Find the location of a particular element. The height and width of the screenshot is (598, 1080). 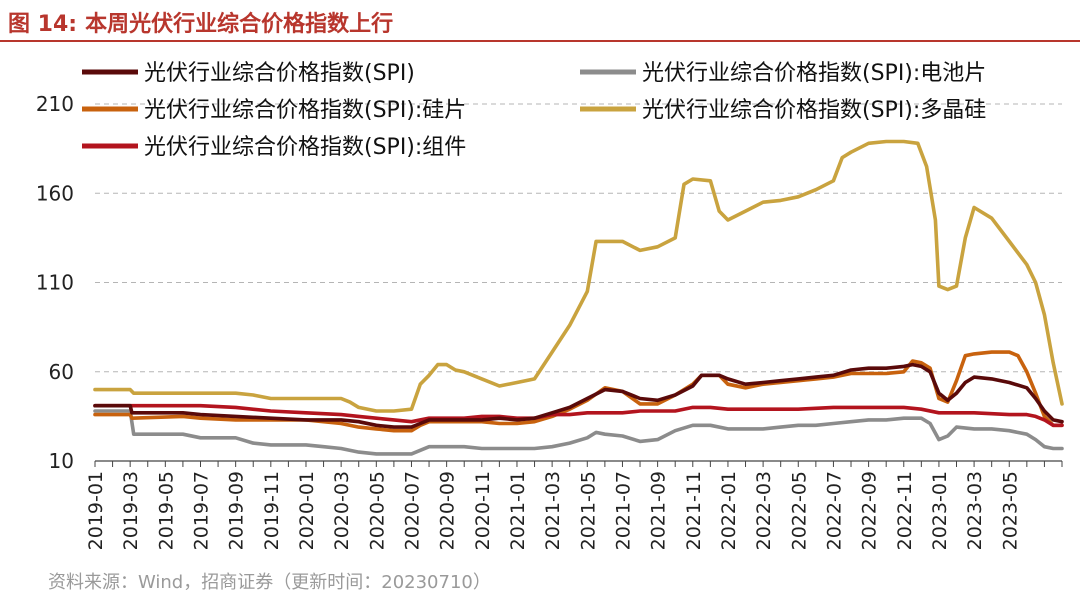

x-tick-label: 2020-11 is located at coordinates (483, 510).